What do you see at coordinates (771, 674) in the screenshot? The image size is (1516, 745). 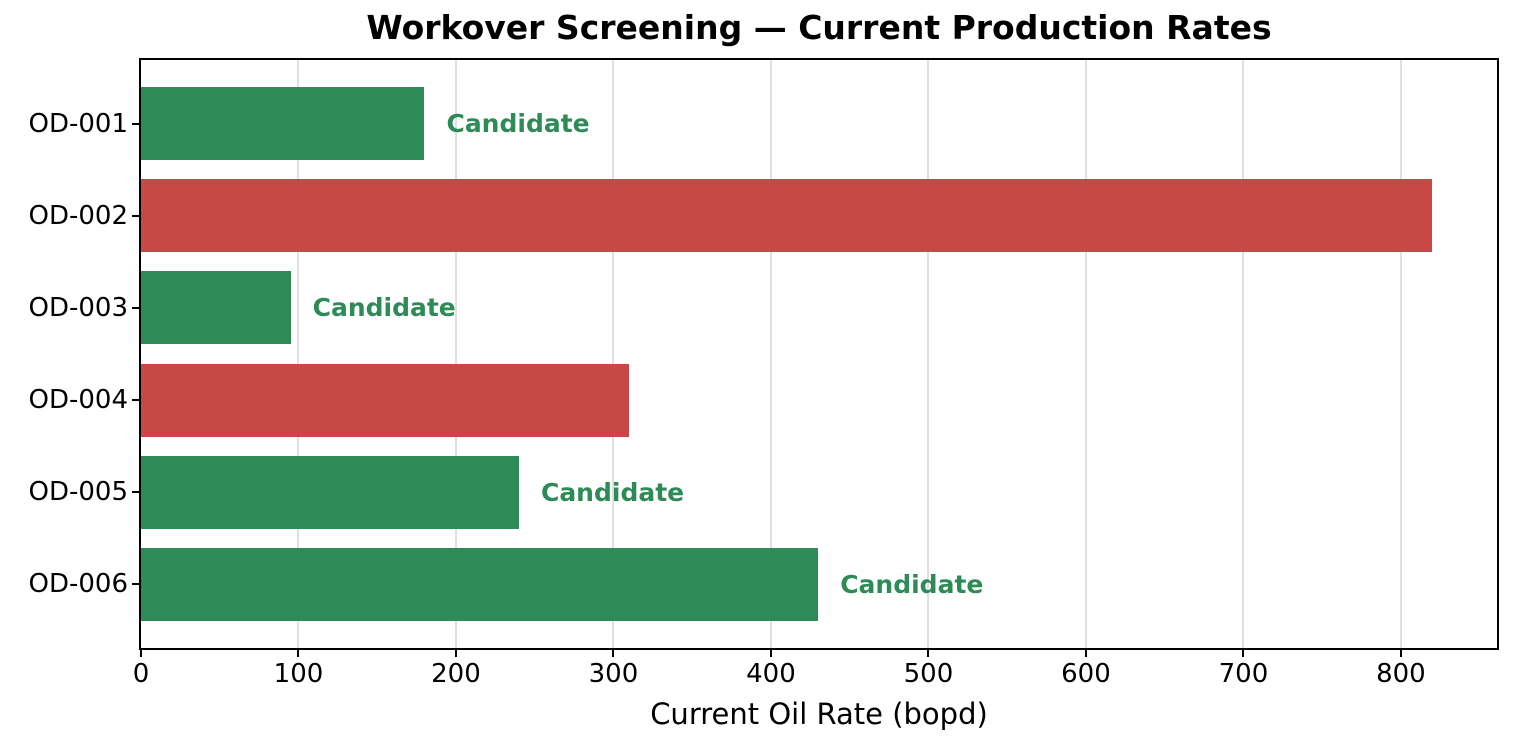 I see `x-tick-label-400: 400` at bounding box center [771, 674].